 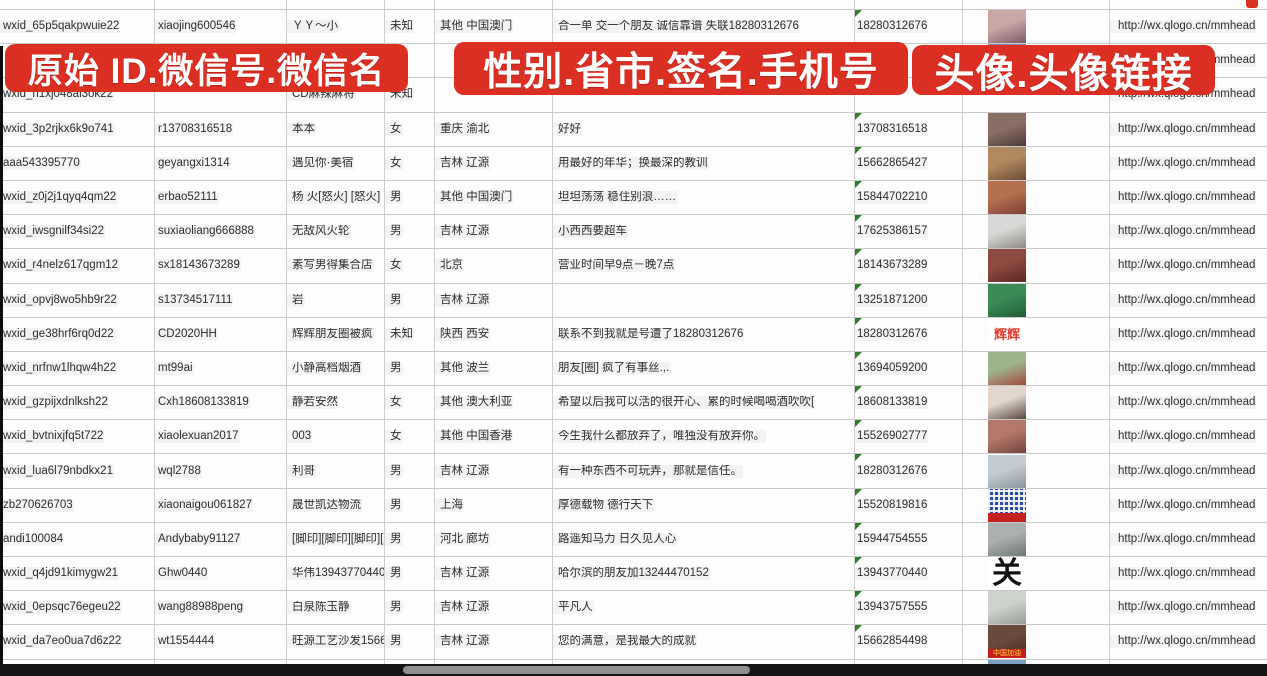 I want to click on cell-region: 其他 中国澳门, so click(x=494, y=197).